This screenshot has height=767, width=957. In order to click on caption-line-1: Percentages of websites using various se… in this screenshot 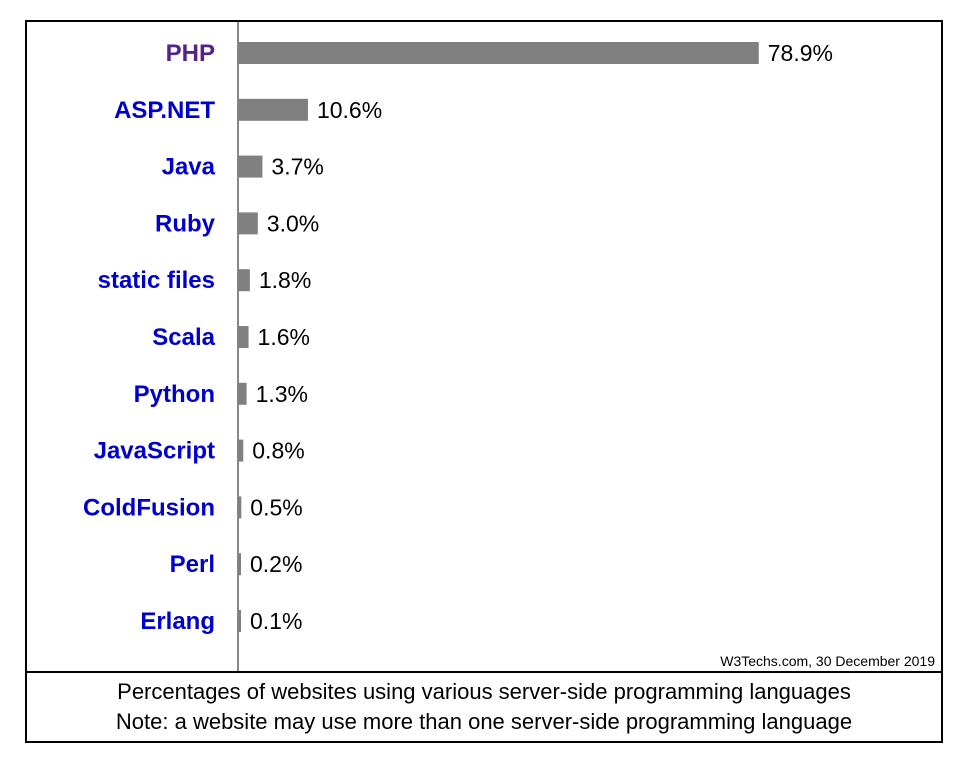, I will do `click(484, 691)`.